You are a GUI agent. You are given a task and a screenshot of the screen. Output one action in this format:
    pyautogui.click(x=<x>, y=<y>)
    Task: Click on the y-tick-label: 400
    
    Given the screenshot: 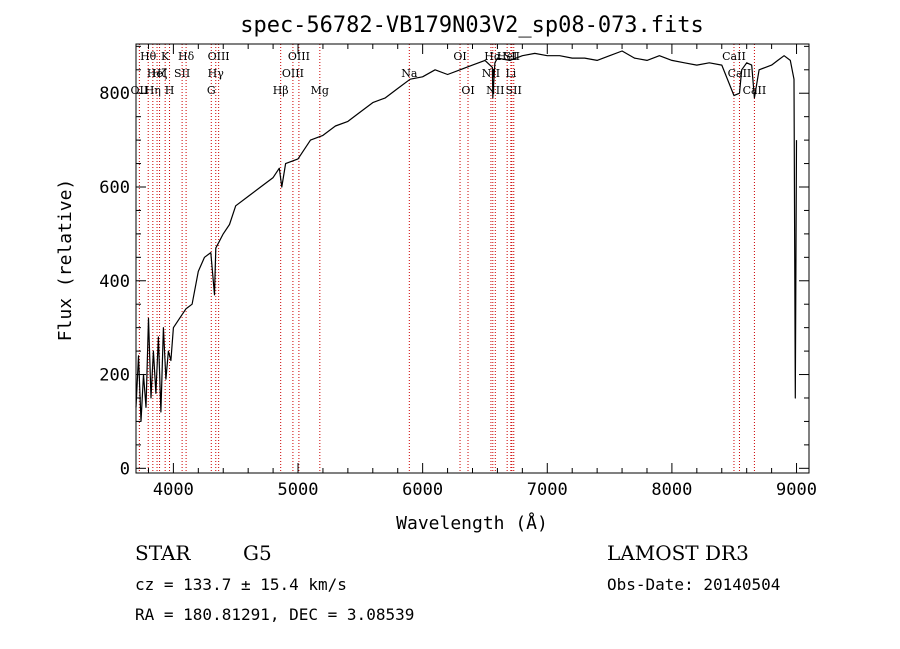 What is the action you would take?
    pyautogui.click(x=114, y=282)
    